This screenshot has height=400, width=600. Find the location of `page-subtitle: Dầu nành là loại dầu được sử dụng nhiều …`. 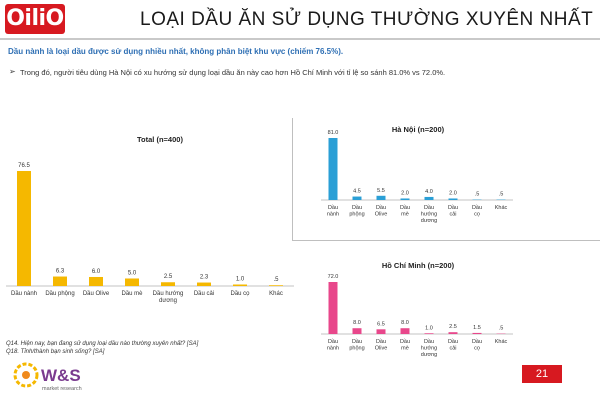

page-subtitle: Dầu nành là loại dầu được sử dụng nhiều … is located at coordinates (176, 51).